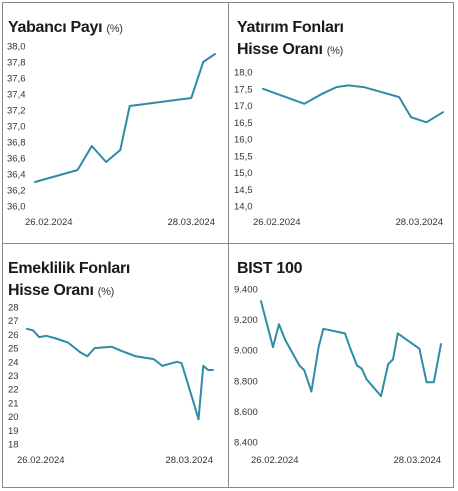 The image size is (458, 491). What do you see at coordinates (246, 320) in the screenshot?
I see `y-tick-label: 9.200` at bounding box center [246, 320].